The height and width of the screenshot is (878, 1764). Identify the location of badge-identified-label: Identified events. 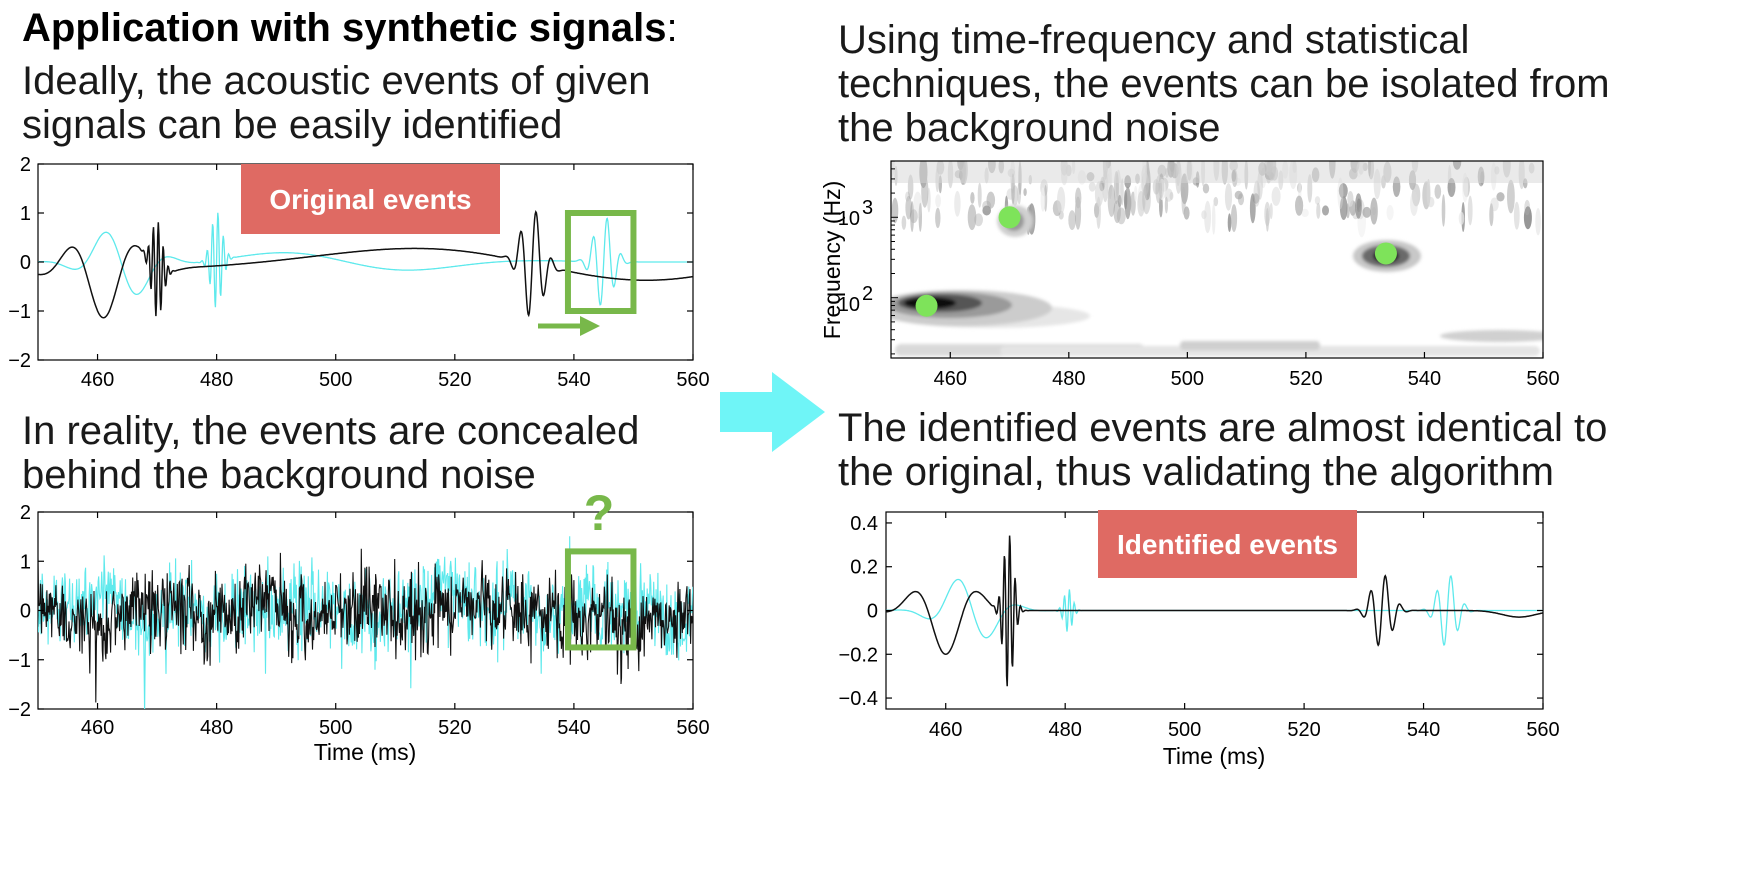
(1227, 544).